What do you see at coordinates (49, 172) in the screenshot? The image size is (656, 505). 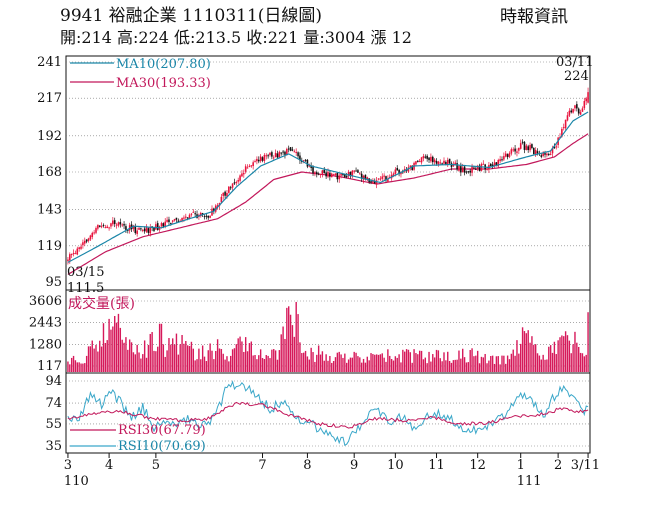 I see `price-y-tick: 168` at bounding box center [49, 172].